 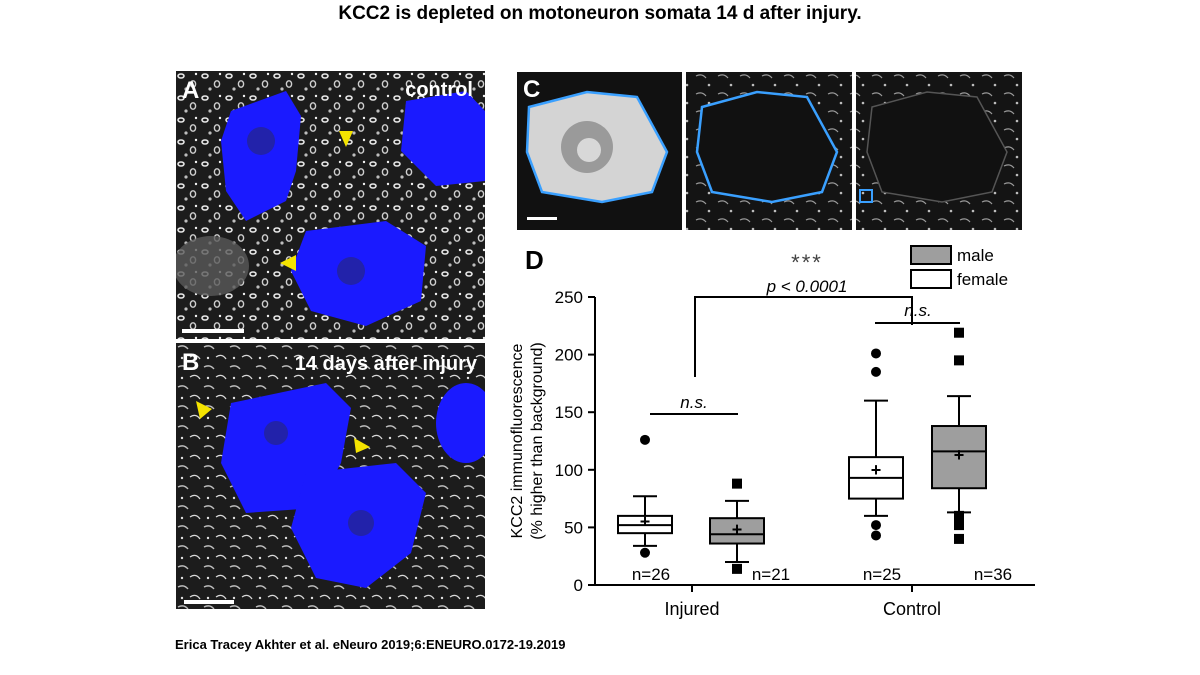 What do you see at coordinates (771, 574) in the screenshot?
I see `n-count-label: n=21` at bounding box center [771, 574].